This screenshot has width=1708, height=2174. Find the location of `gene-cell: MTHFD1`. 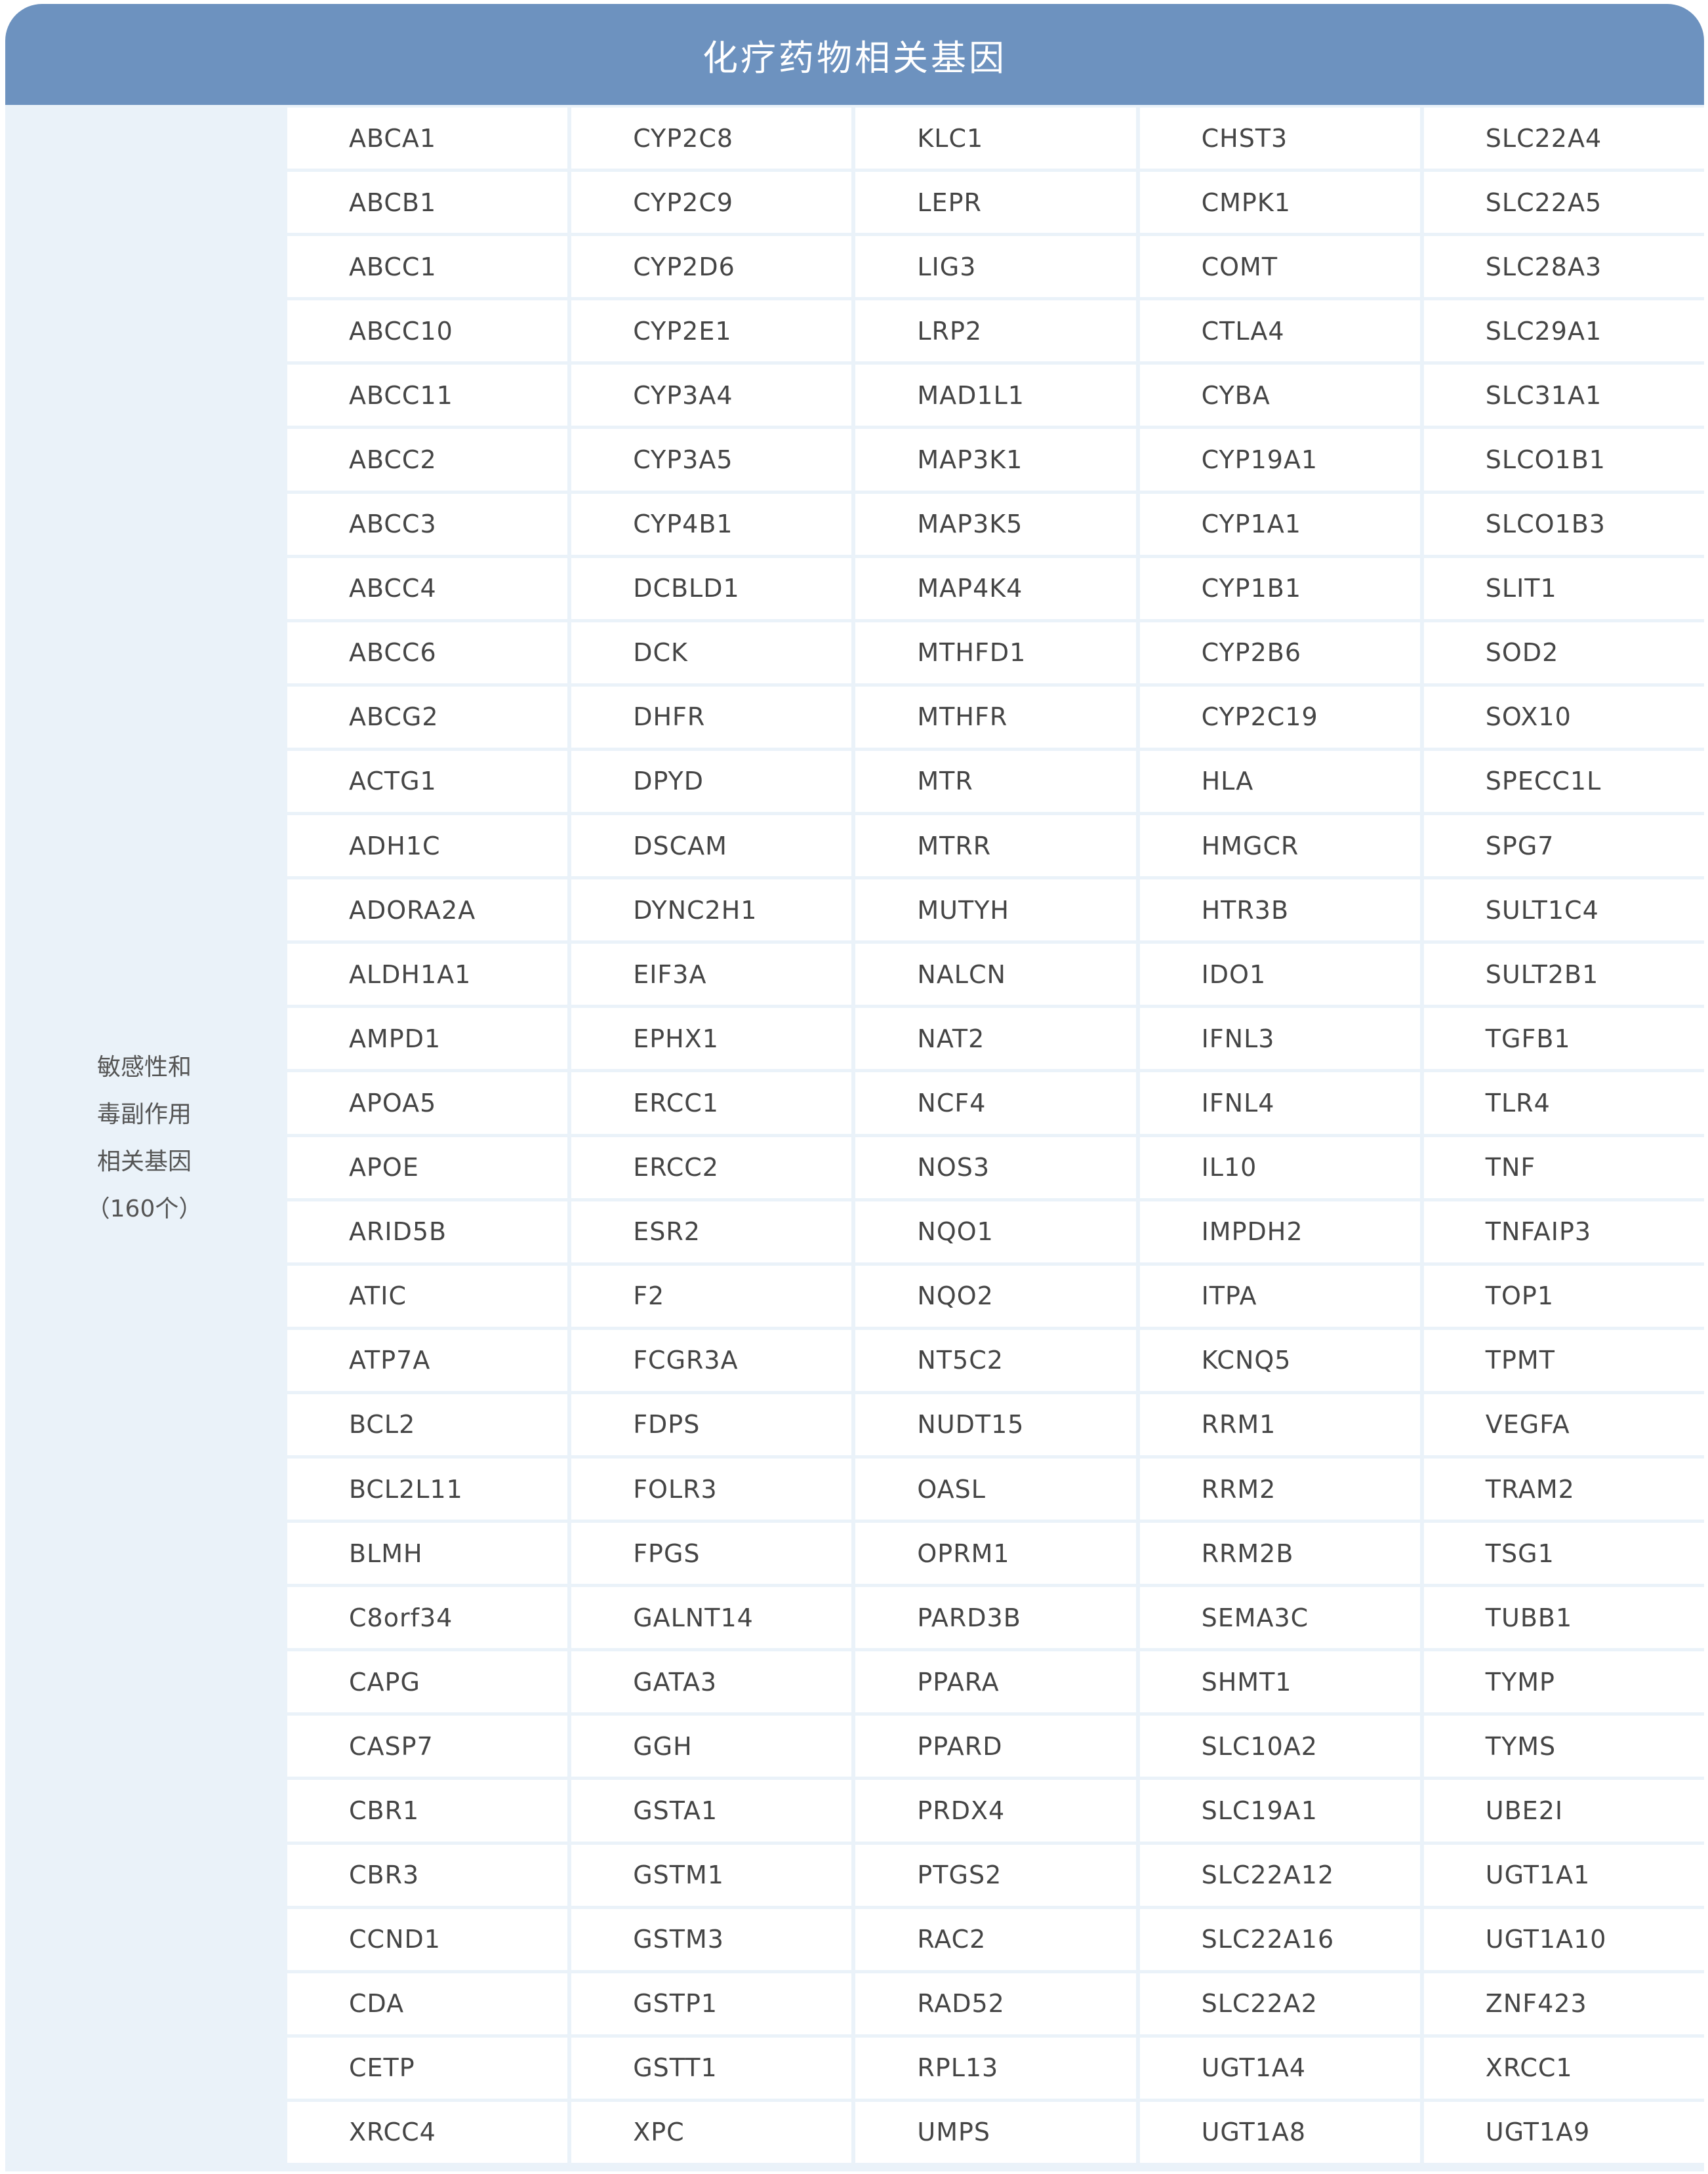

gene-cell: MTHFD1 is located at coordinates (995, 652).